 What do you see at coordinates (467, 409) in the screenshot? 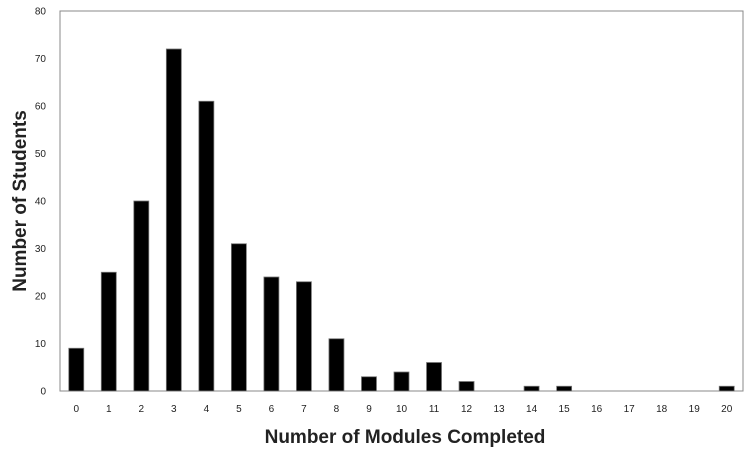
I see `x-tick-label: 12` at bounding box center [467, 409].